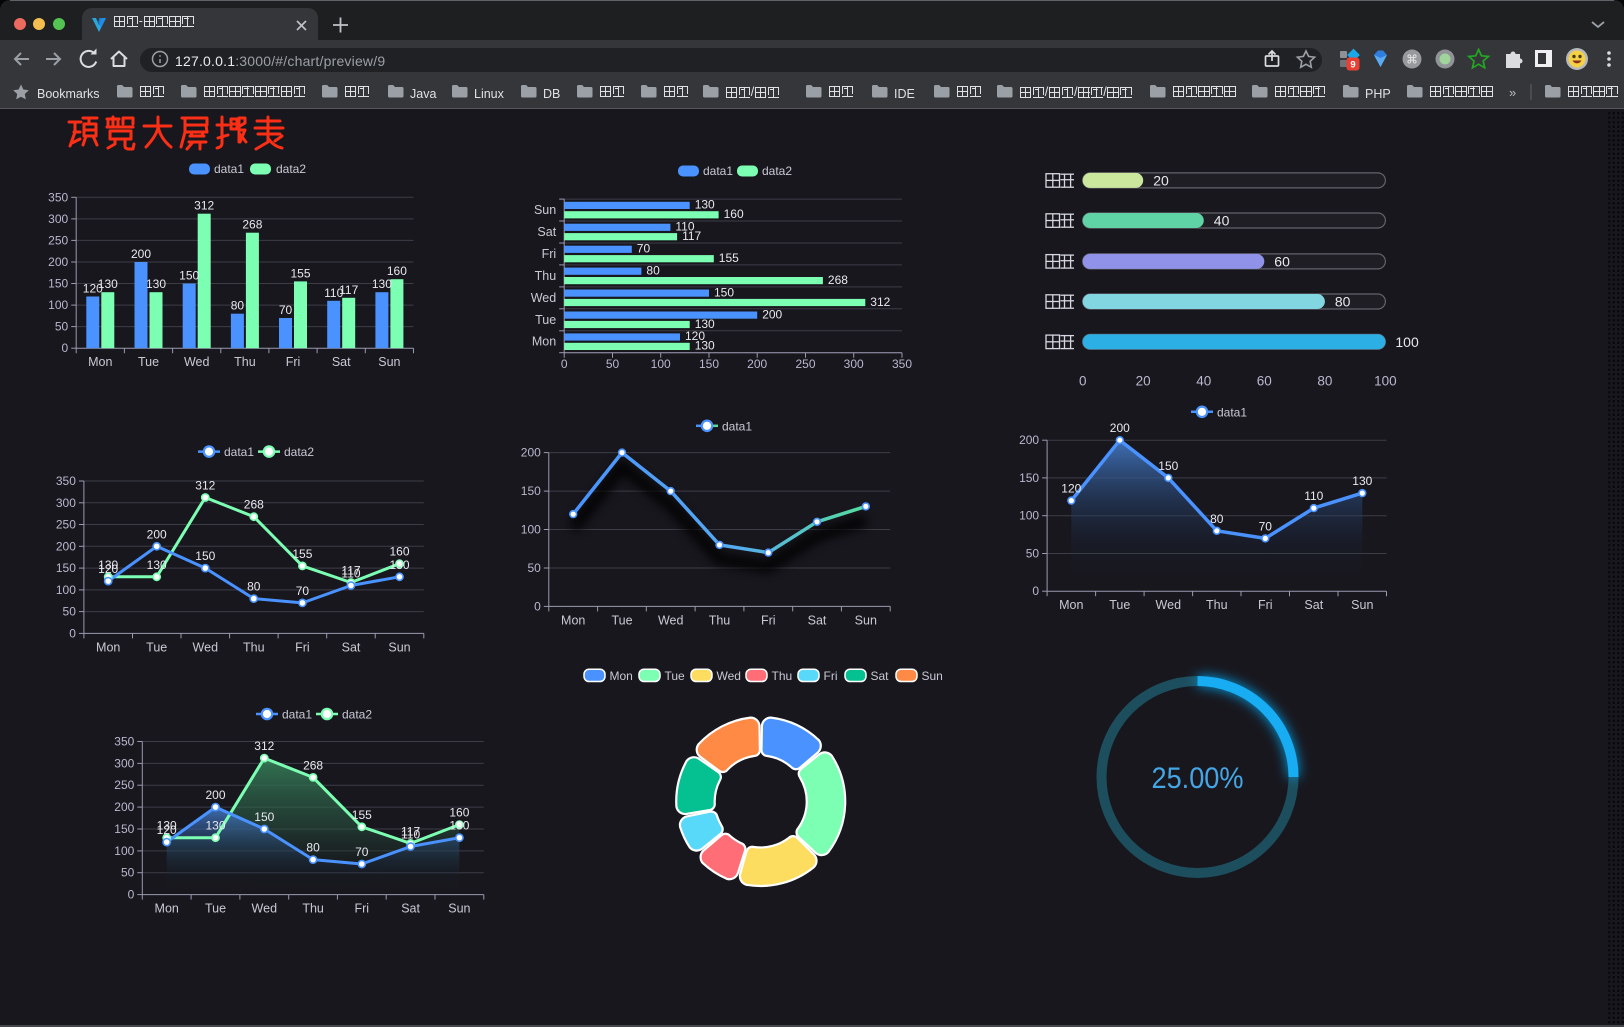 This screenshot has width=1624, height=1027. I want to click on svg-text: 312, so click(205, 486).